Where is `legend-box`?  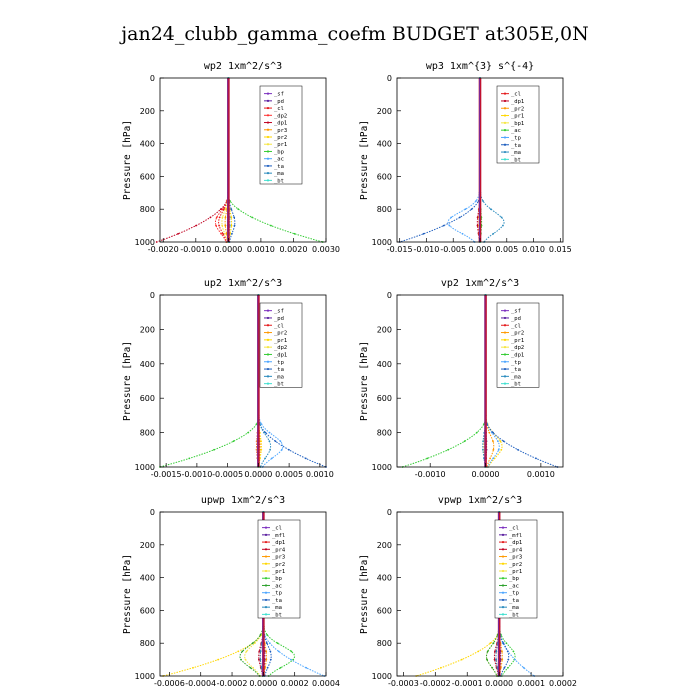
legend-box is located at coordinates (518, 345).